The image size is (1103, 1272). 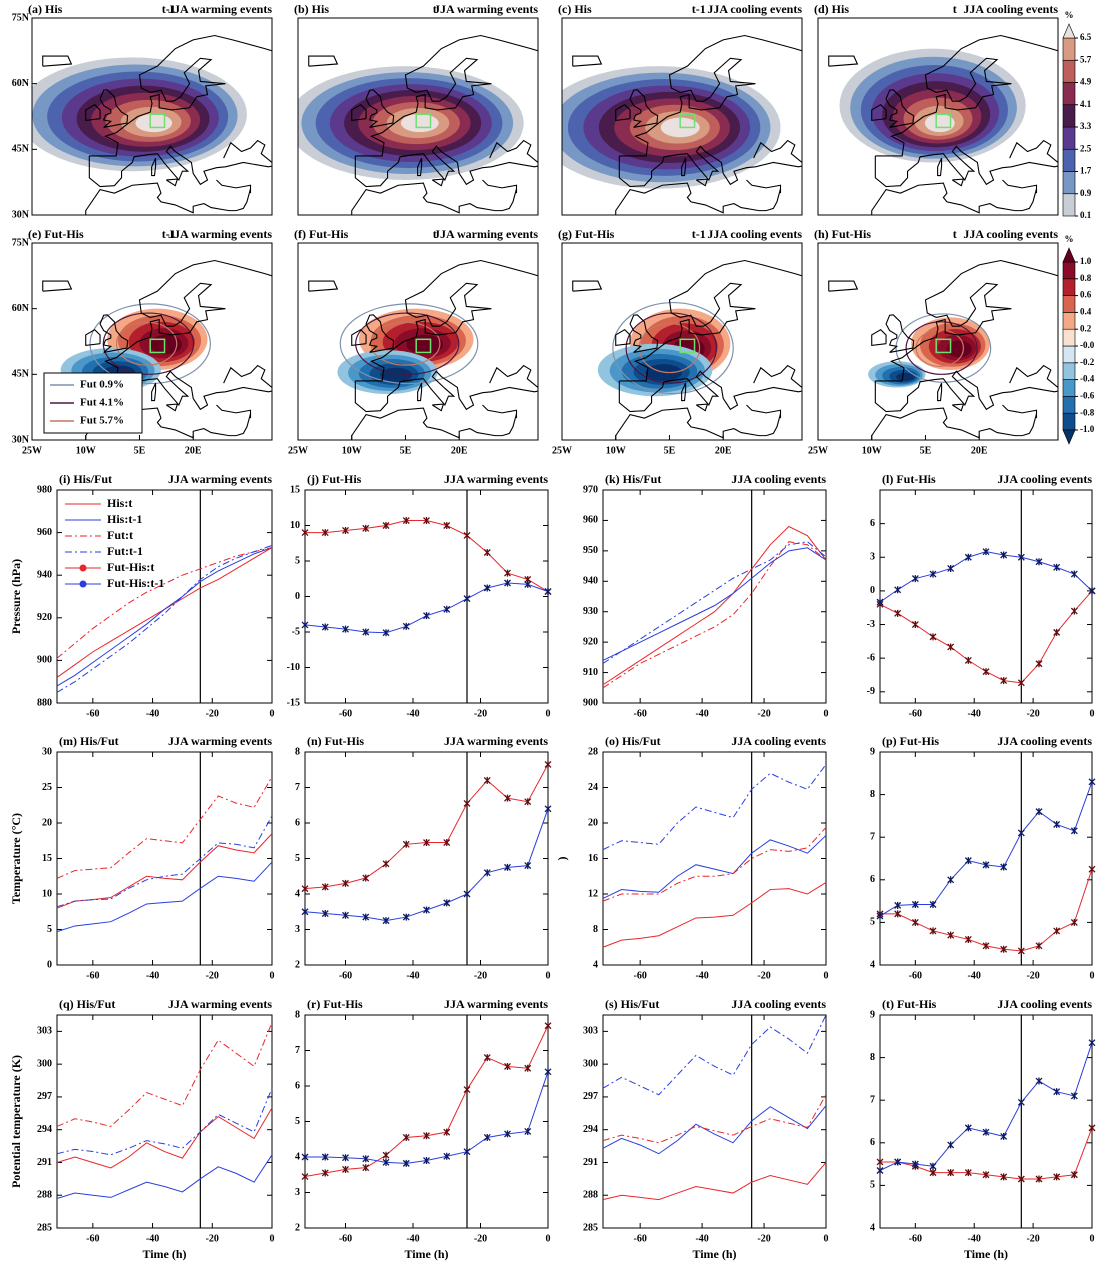 What do you see at coordinates (1069, 239) in the screenshot?
I see `colorbar-unit: %` at bounding box center [1069, 239].